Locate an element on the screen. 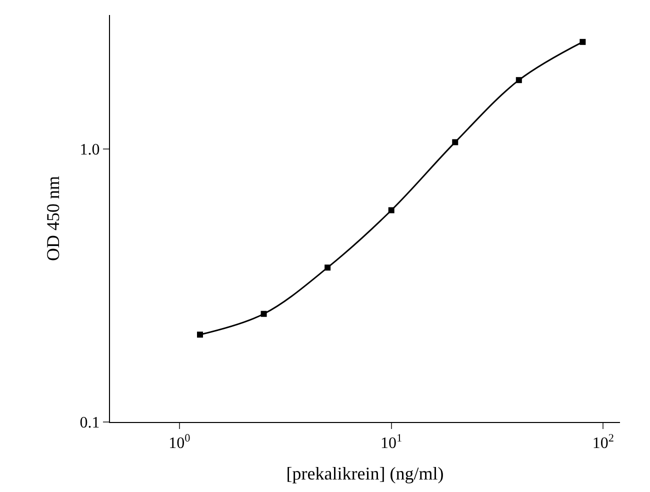  y-tick-label: 0.1 is located at coordinates (90, 423).